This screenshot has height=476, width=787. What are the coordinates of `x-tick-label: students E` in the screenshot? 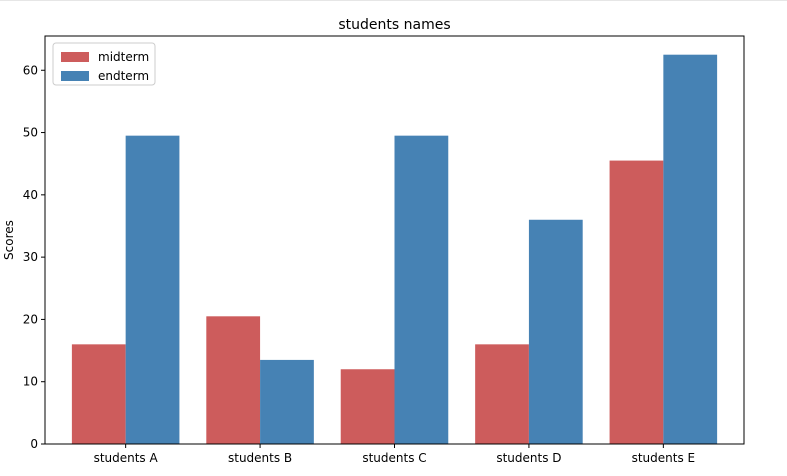 It's located at (664, 458).